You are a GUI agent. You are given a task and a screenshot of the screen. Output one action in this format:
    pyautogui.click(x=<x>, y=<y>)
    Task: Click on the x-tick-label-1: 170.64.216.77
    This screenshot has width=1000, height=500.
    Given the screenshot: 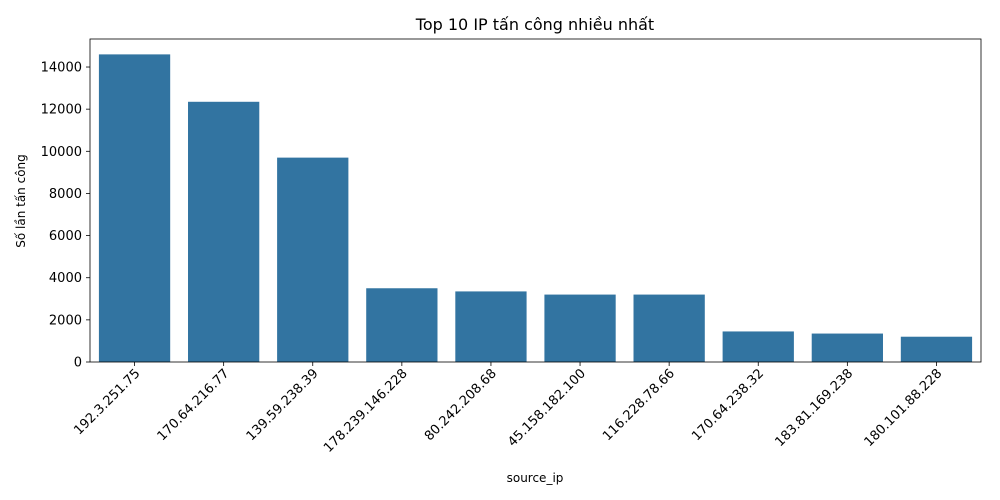 What is the action you would take?
    pyautogui.click(x=194, y=405)
    